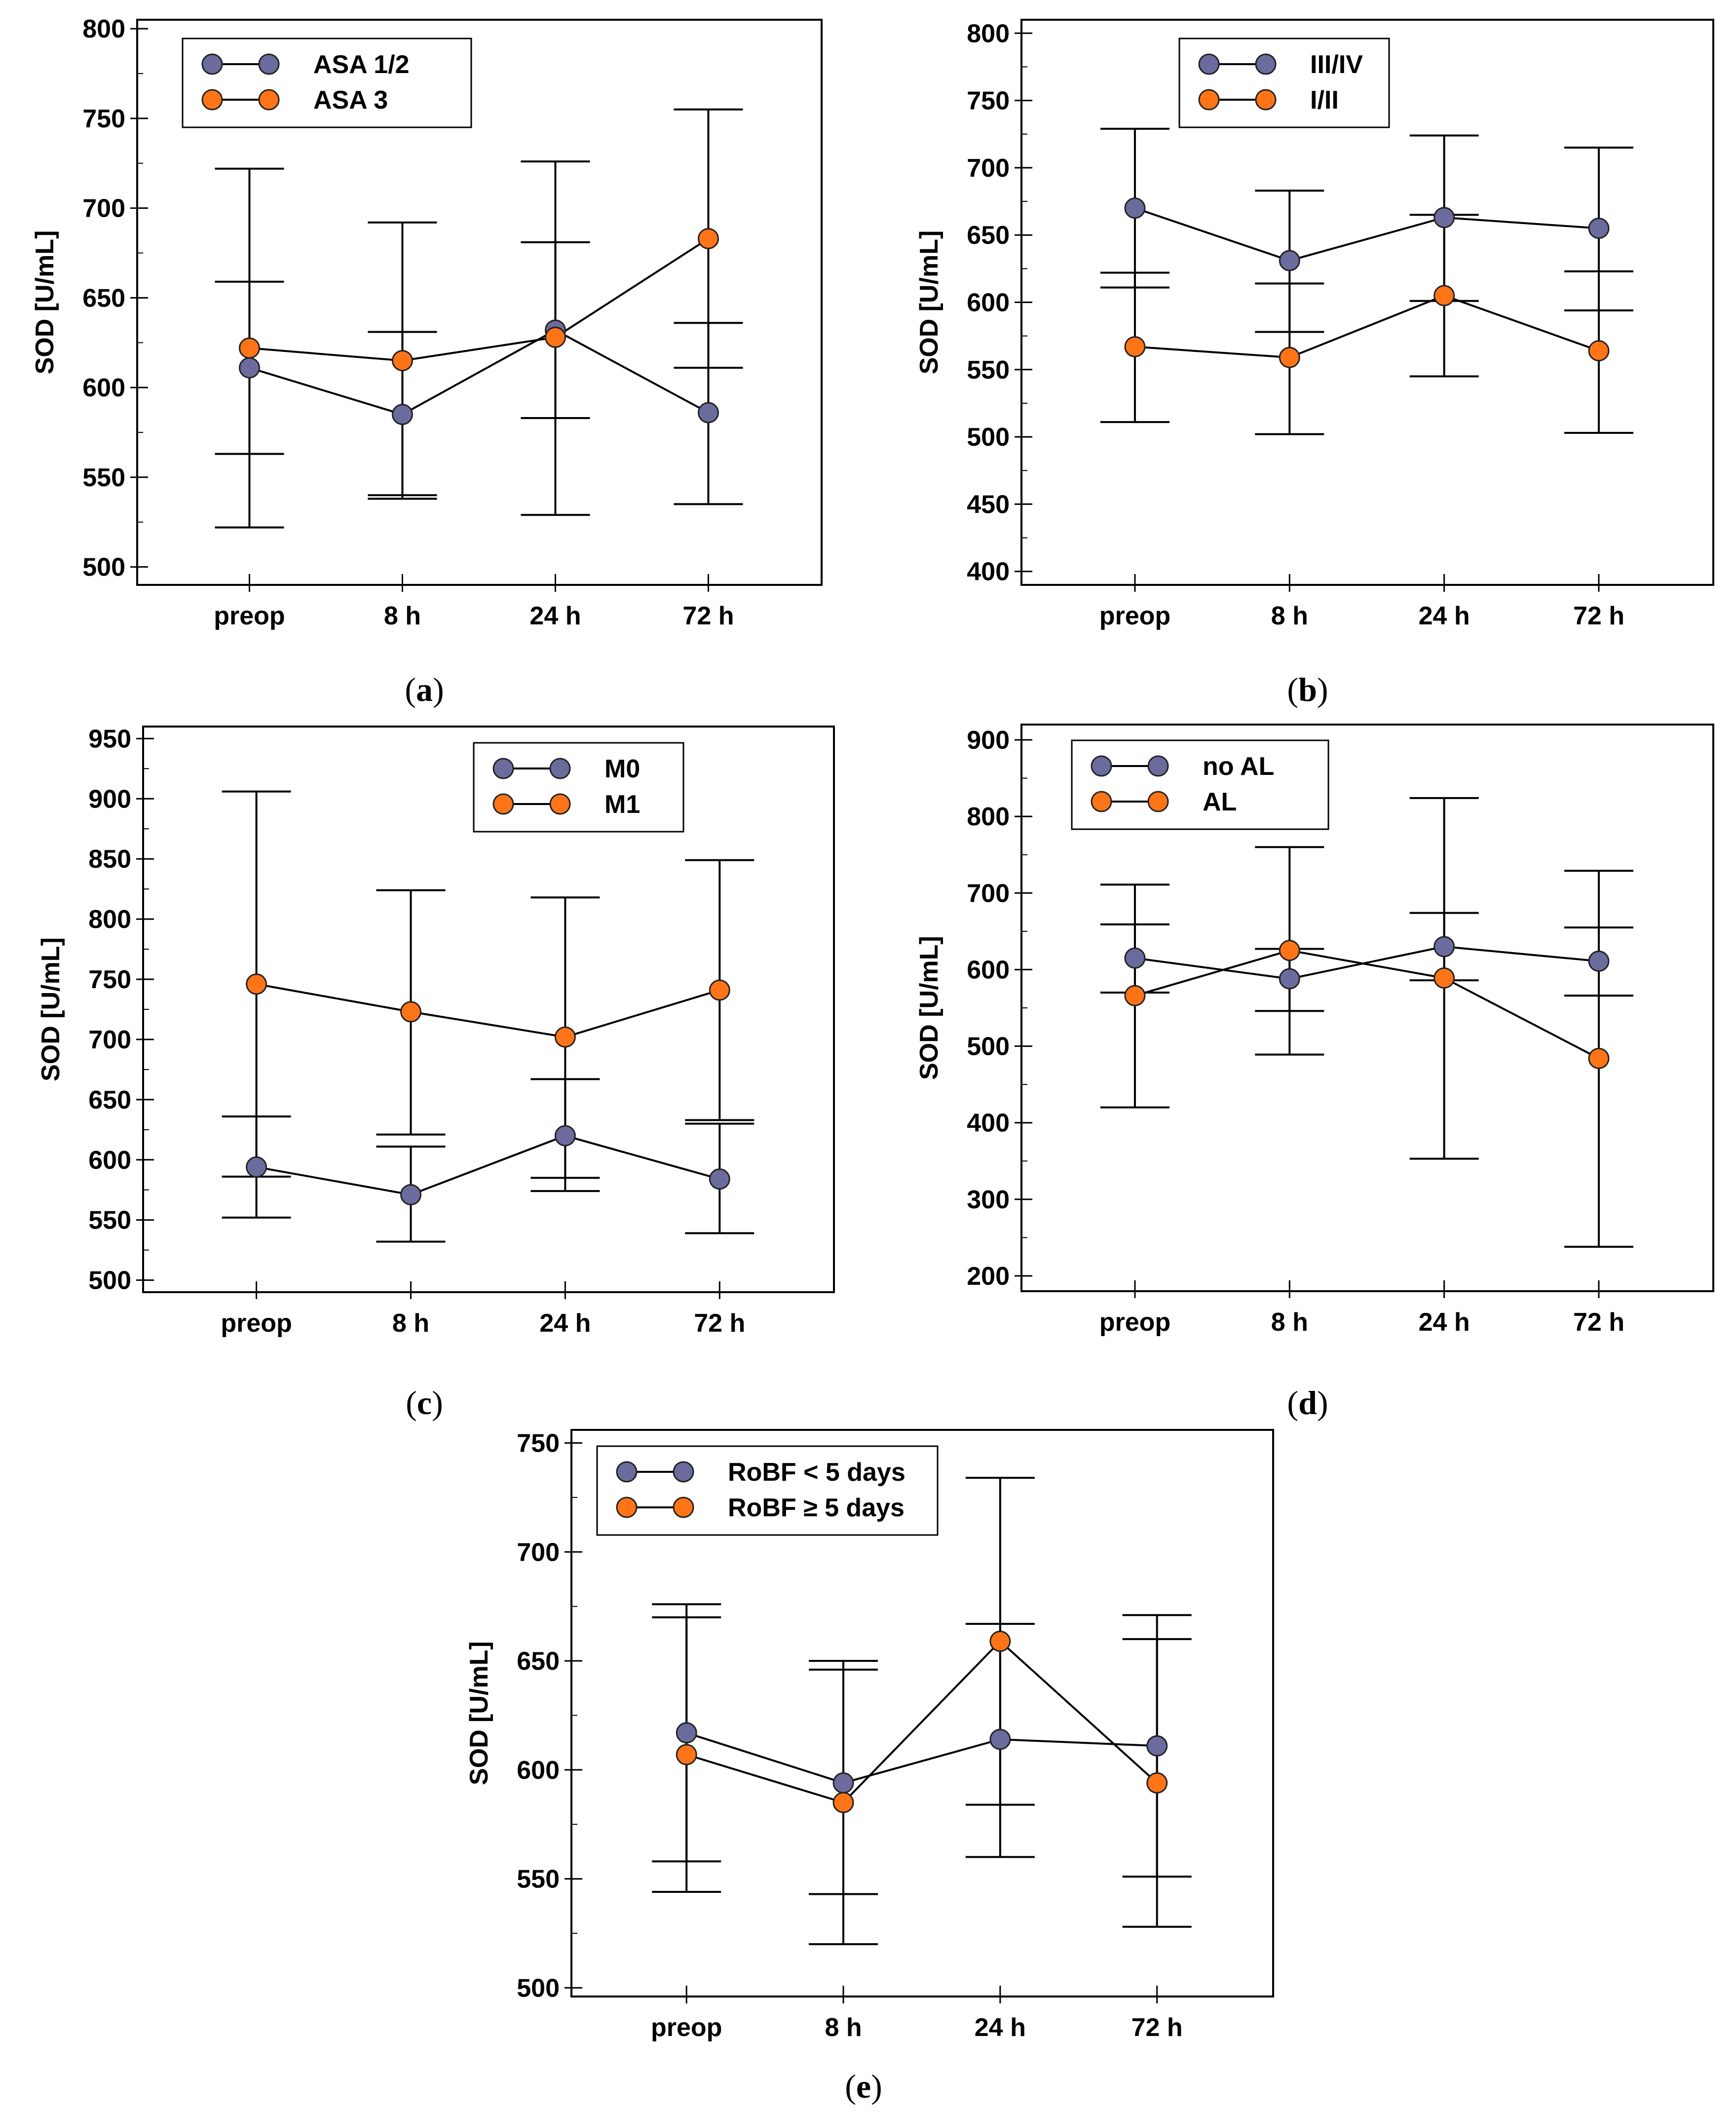 Image resolution: width=1736 pixels, height=2112 pixels. Describe the element at coordinates (1307, 1402) in the screenshot. I see `panel-caption: (d)` at that location.